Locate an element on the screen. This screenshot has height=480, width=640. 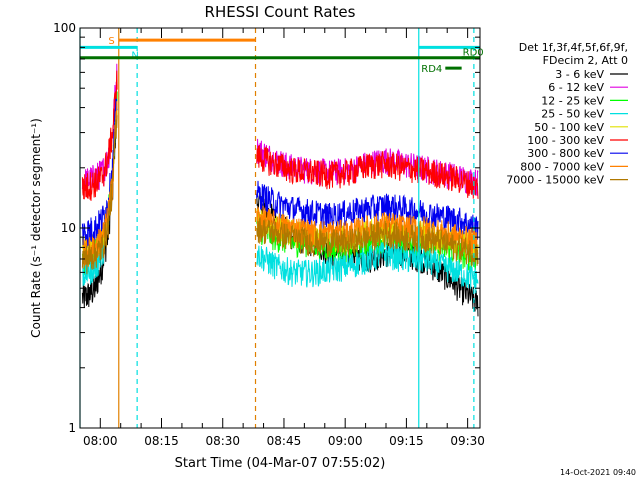
legend-label: 100 - 300 keV is located at coordinates (565, 140).